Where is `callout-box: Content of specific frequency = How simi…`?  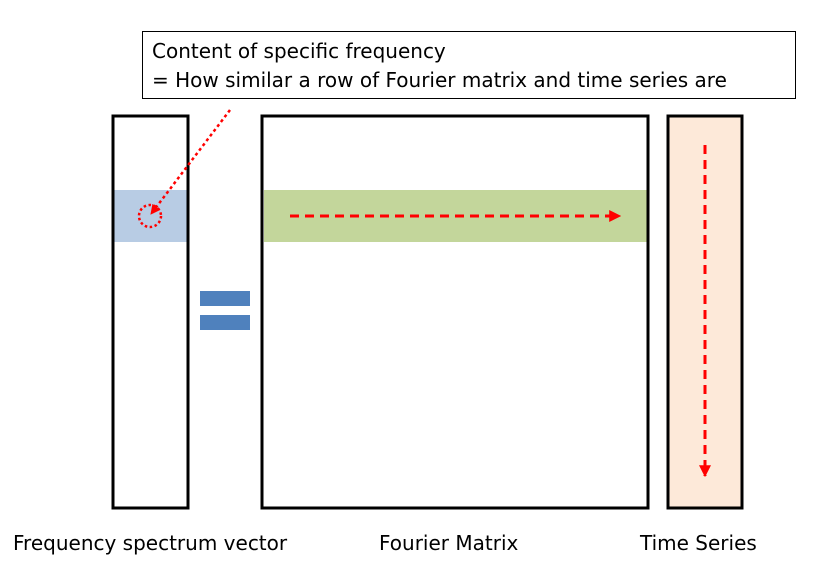
callout-box: Content of specific frequency = How simi… is located at coordinates (469, 65).